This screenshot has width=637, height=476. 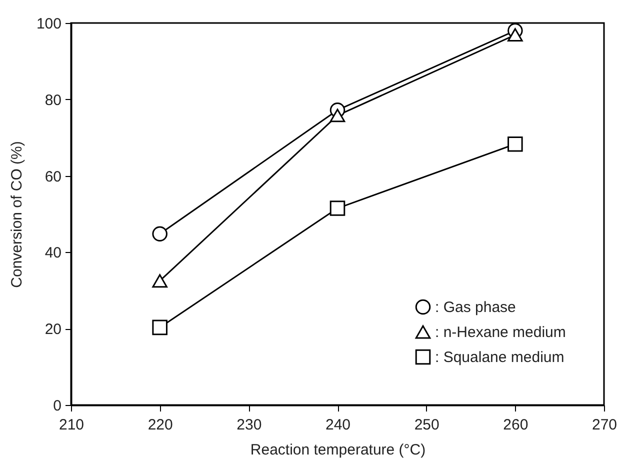 What do you see at coordinates (71, 425) in the screenshot?
I see `x-tick-label: 210` at bounding box center [71, 425].